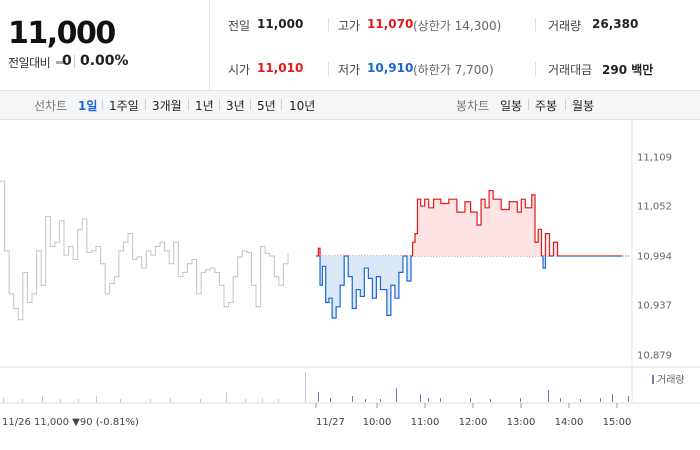 This screenshot has width=700, height=450. What do you see at coordinates (390, 68) in the screenshot?
I see `low-value: 10,910` at bounding box center [390, 68].